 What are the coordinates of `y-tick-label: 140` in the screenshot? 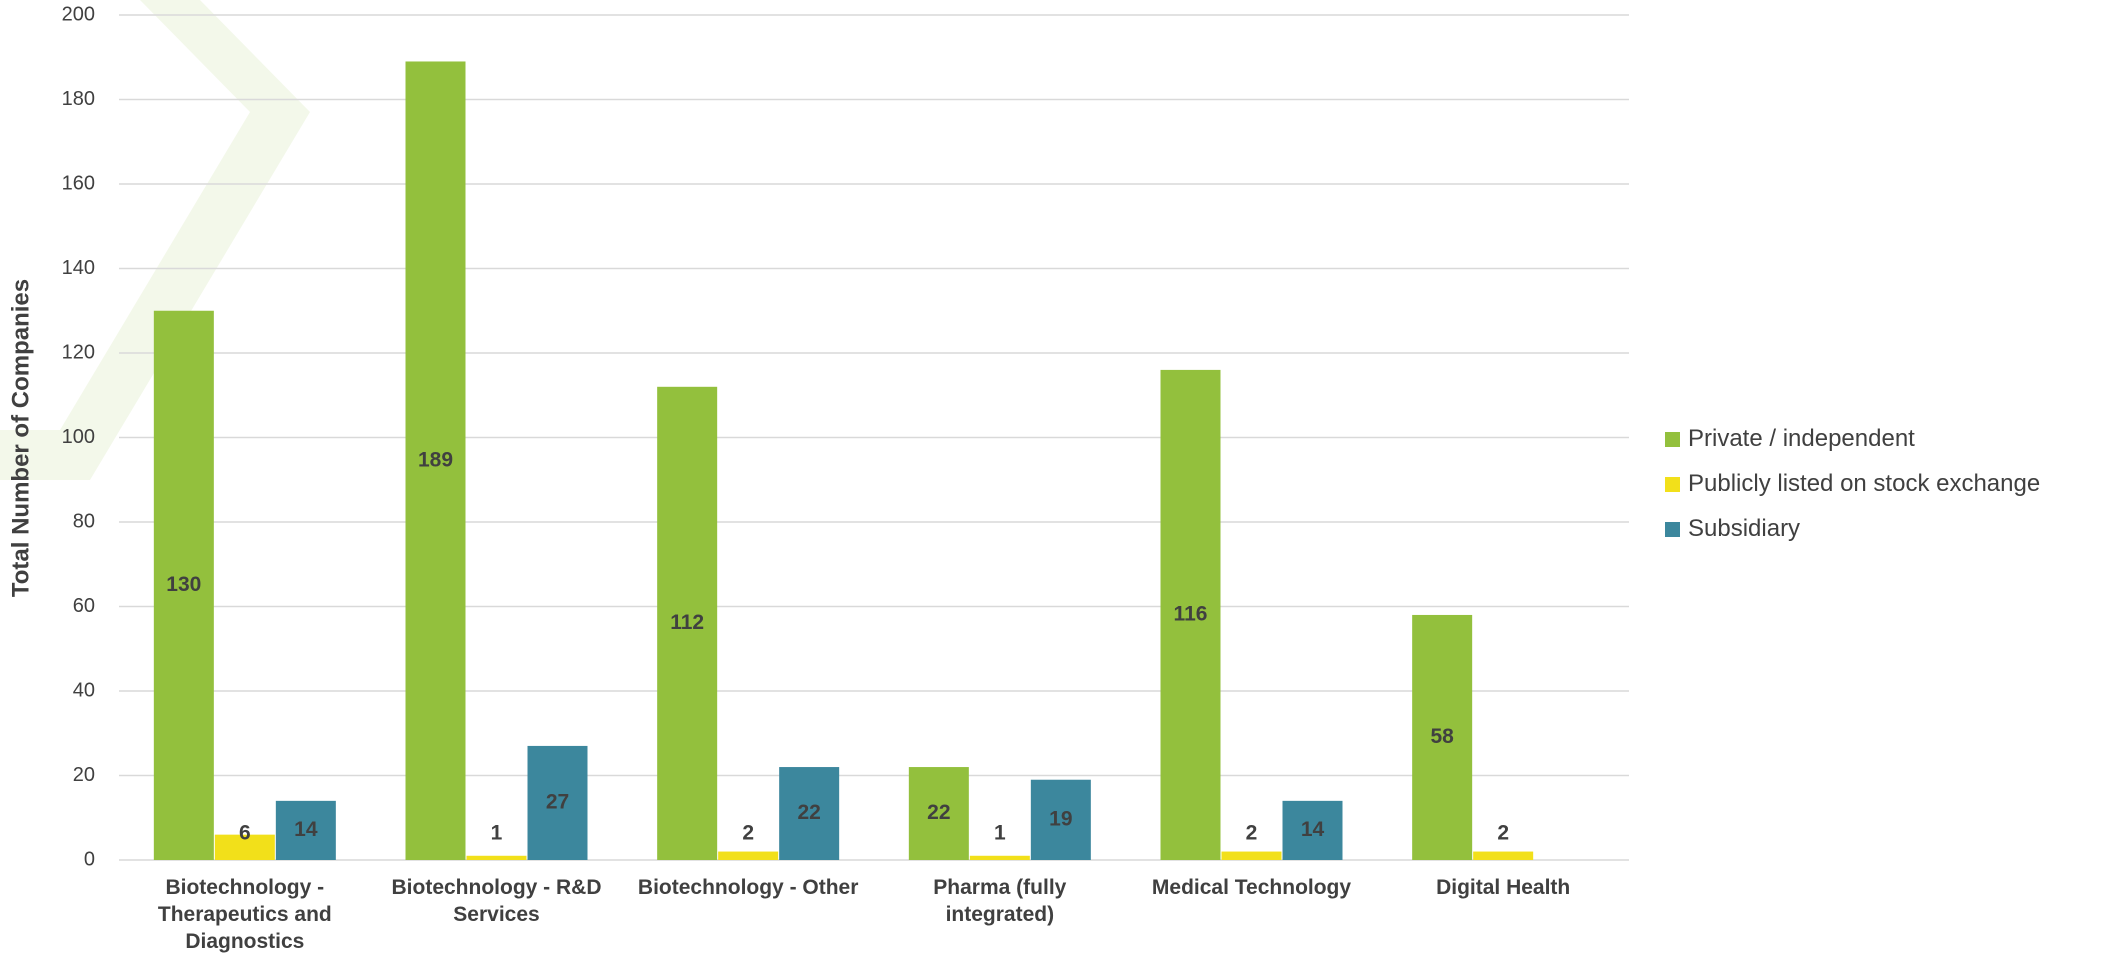 It's located at (78, 268).